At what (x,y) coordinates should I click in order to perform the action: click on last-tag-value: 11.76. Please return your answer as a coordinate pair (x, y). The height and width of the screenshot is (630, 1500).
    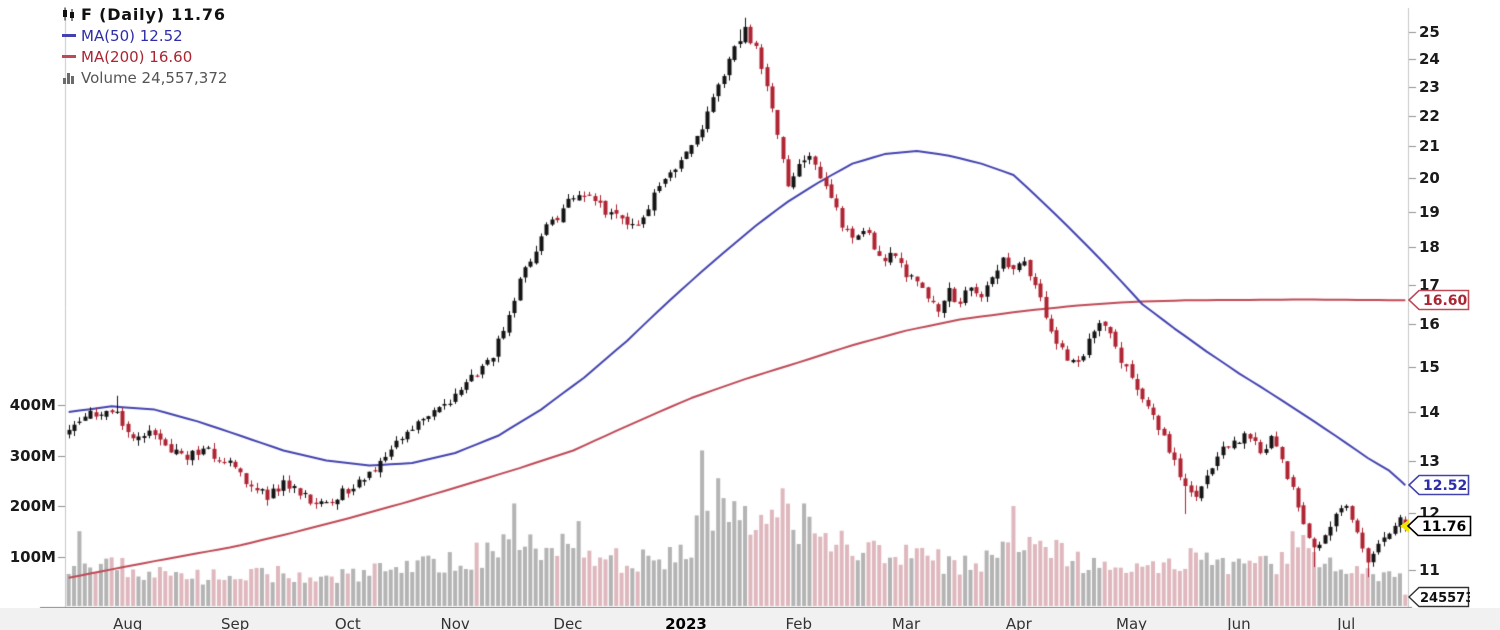
    Looking at the image, I should click on (1444, 527).